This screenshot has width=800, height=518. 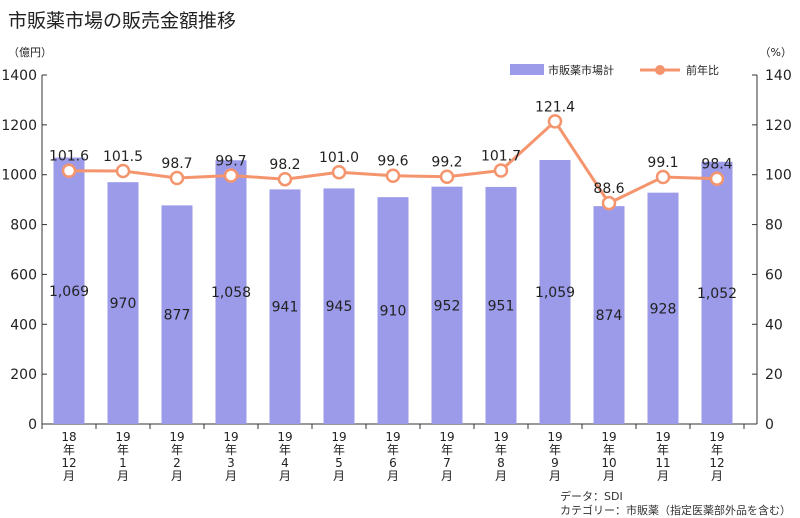 What do you see at coordinates (339, 463) in the screenshot?
I see `x-tick-label-part: 5` at bounding box center [339, 463].